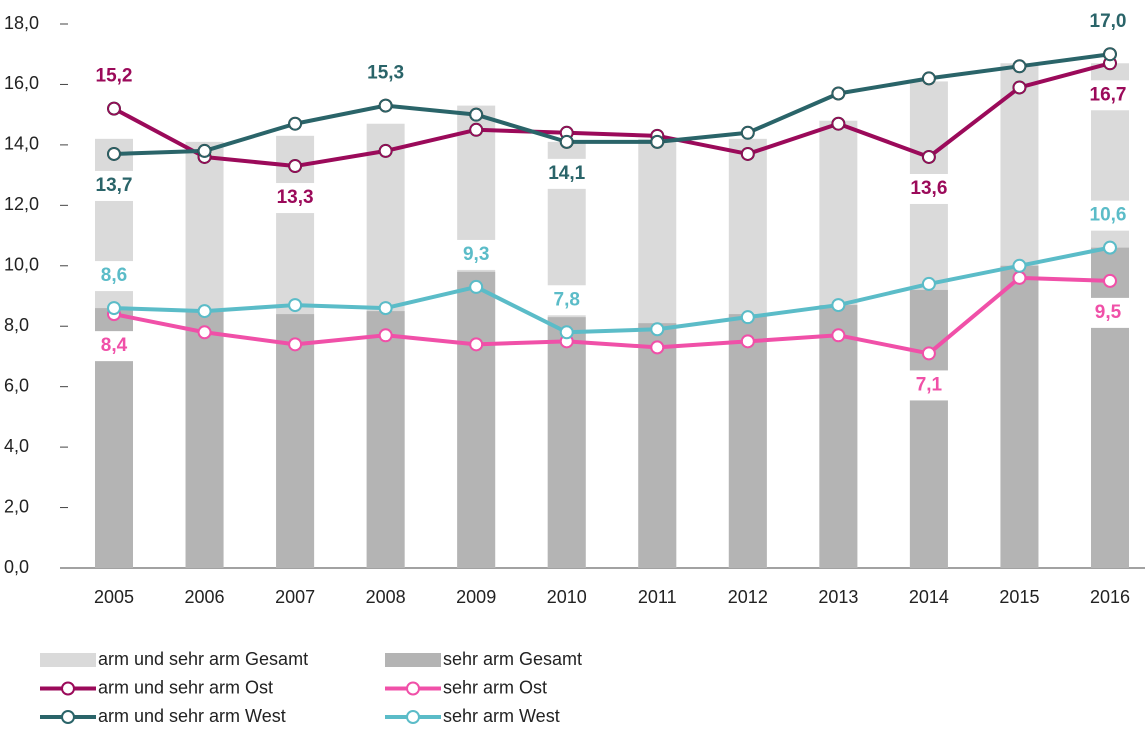 This screenshot has width=1145, height=734. I want to click on value-label: 17,0, so click(1108, 21).